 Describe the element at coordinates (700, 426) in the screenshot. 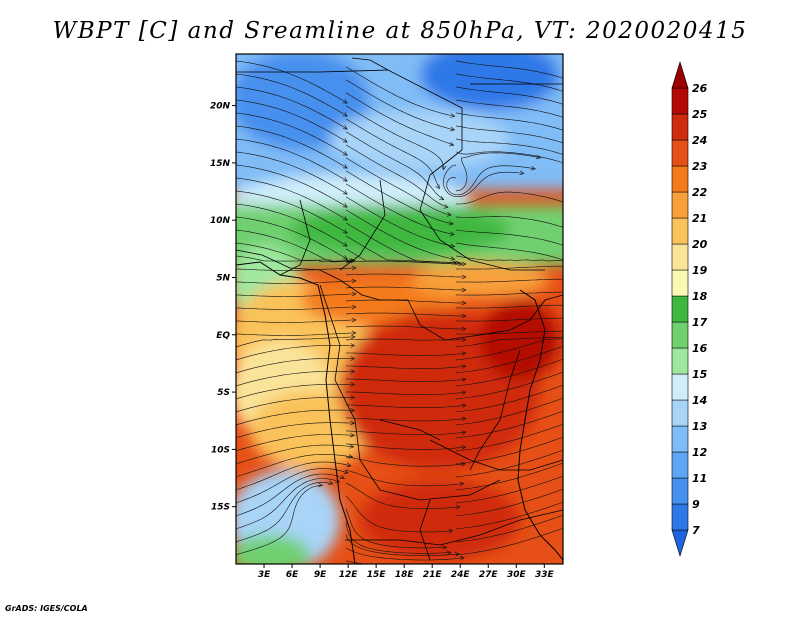

I see `colorbar-label: 13` at that location.